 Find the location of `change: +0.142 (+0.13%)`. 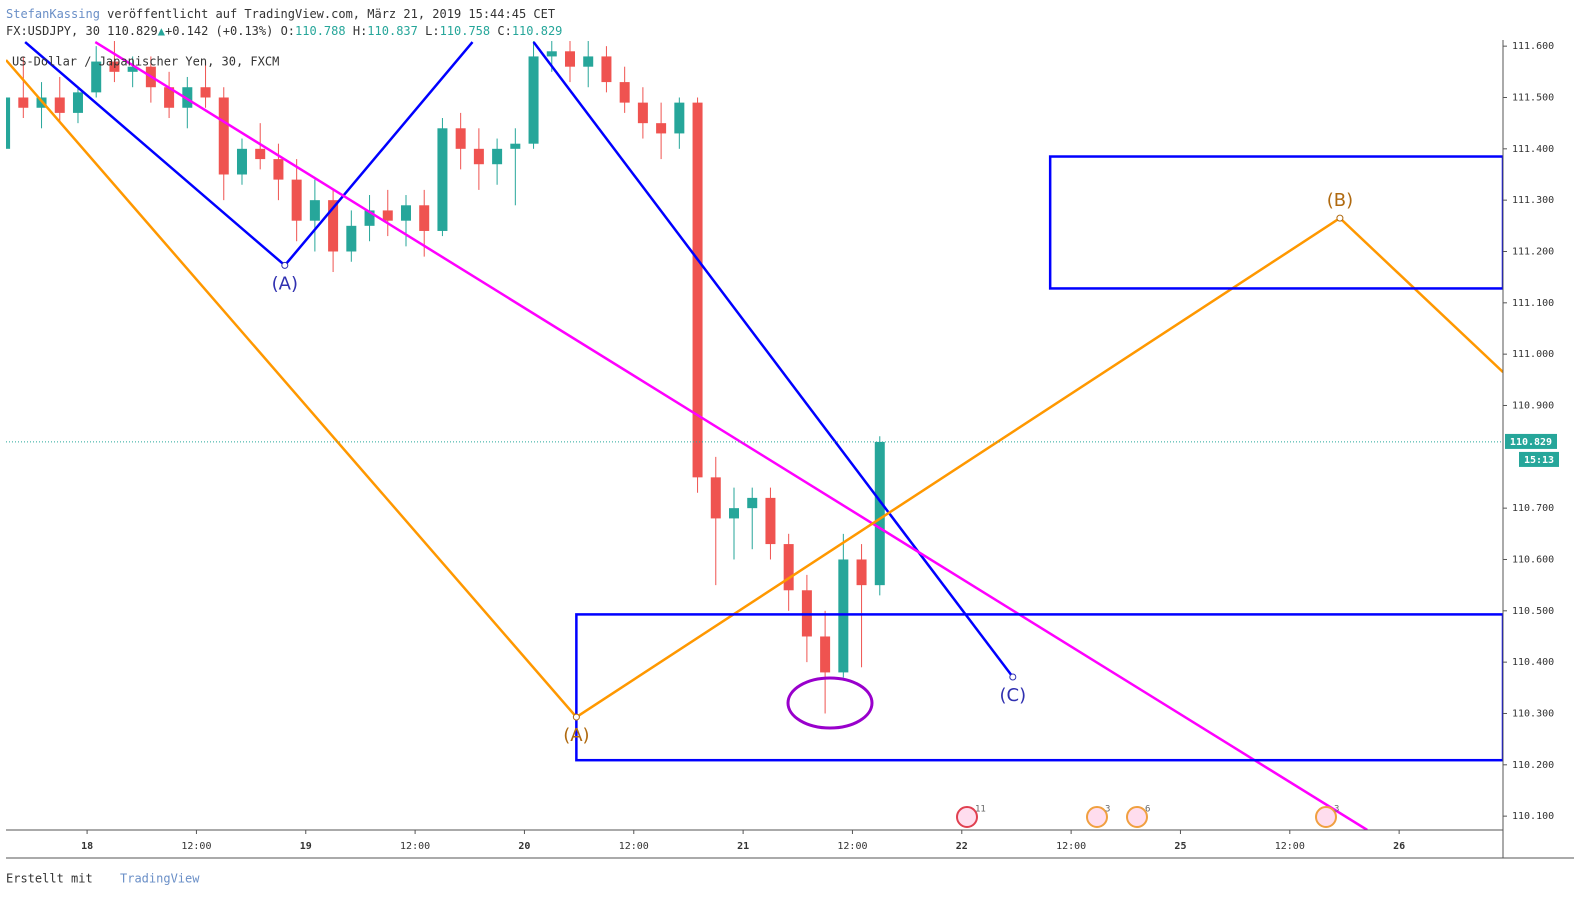

change: +0.142 (+0.13%) is located at coordinates (219, 31).